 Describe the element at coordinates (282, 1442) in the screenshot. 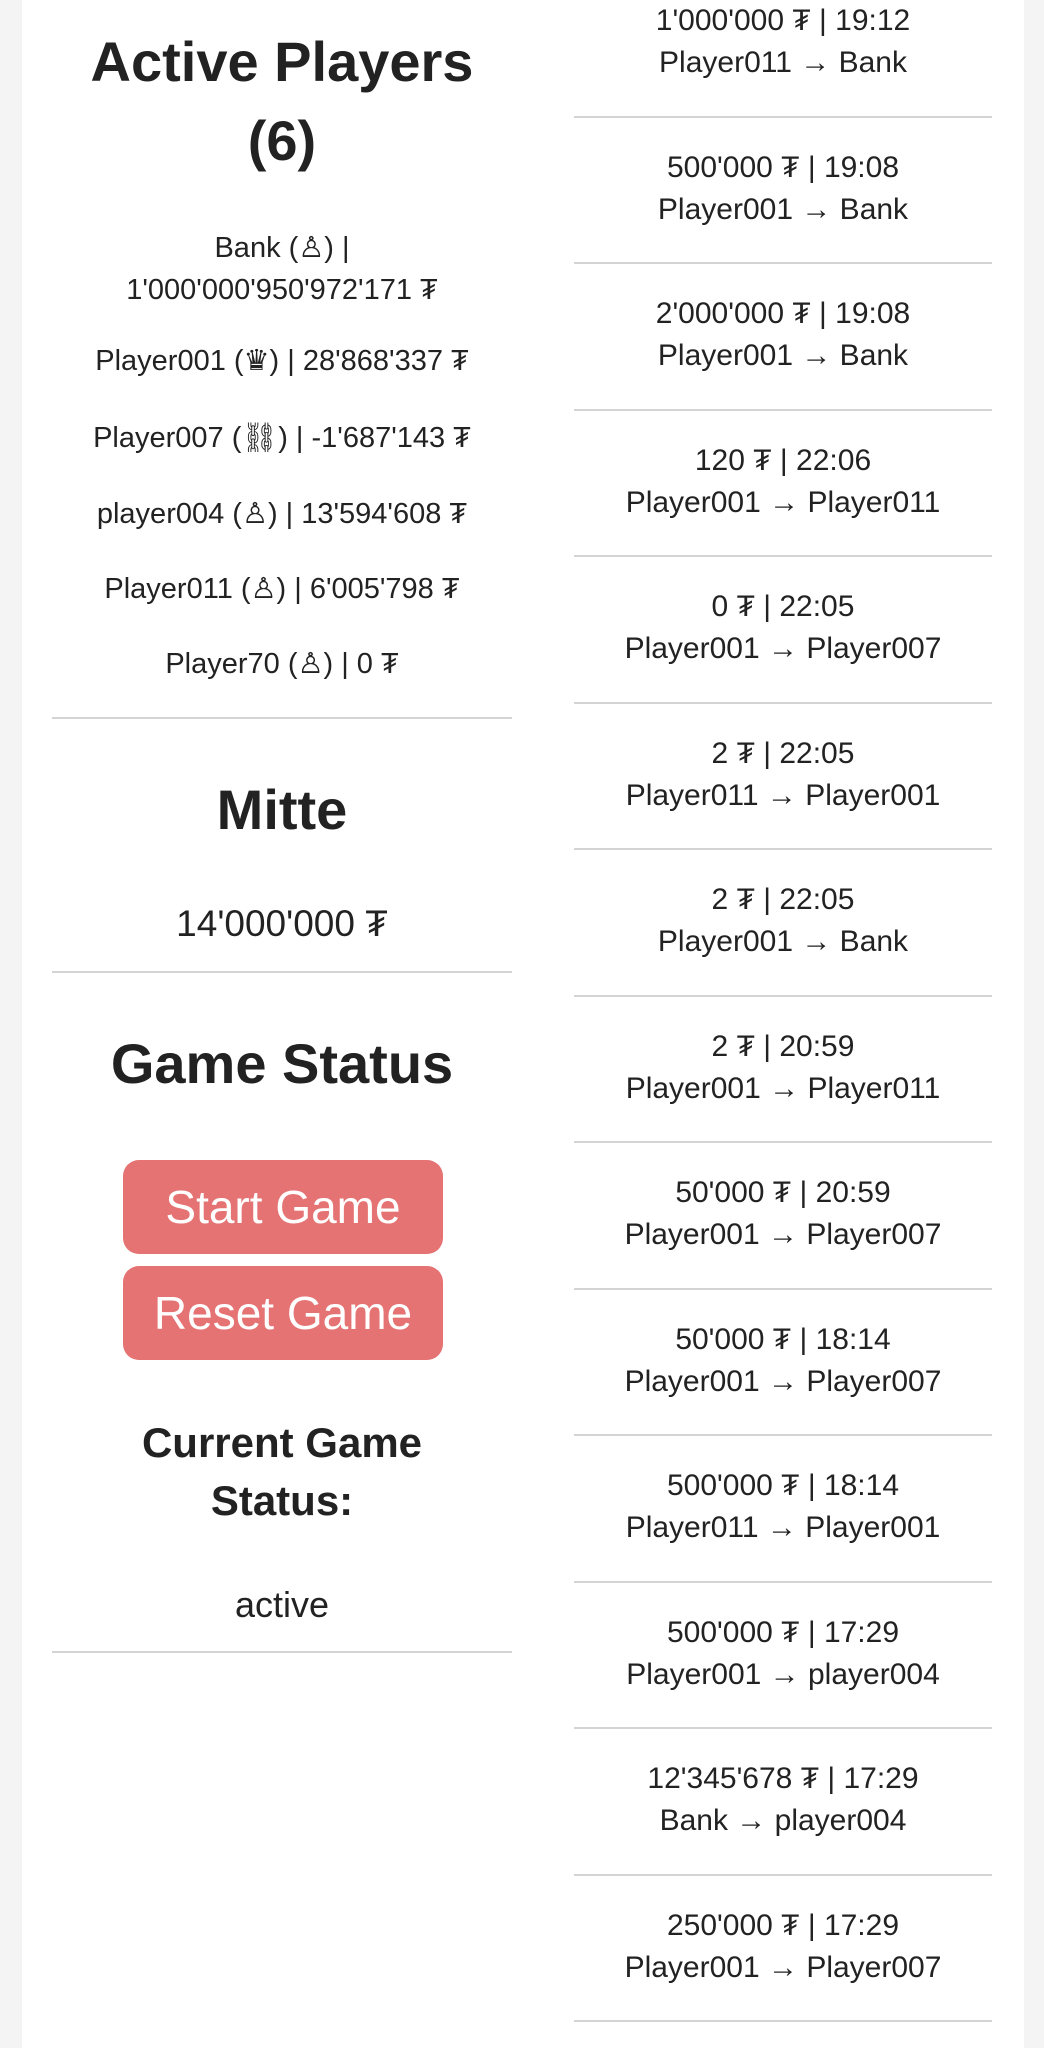

I see `current-status-label: Current Game` at that location.